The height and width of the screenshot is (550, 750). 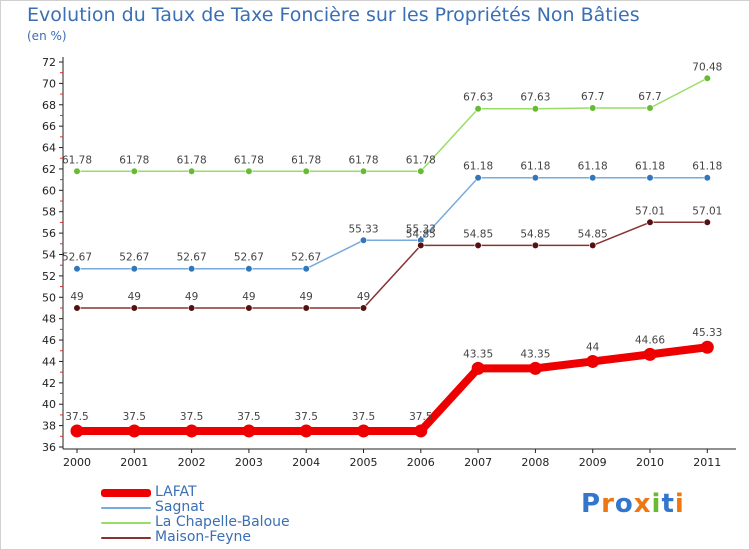 What do you see at coordinates (306, 258) in the screenshot?
I see `data-label-sagnat-2004: 52.67` at bounding box center [306, 258].